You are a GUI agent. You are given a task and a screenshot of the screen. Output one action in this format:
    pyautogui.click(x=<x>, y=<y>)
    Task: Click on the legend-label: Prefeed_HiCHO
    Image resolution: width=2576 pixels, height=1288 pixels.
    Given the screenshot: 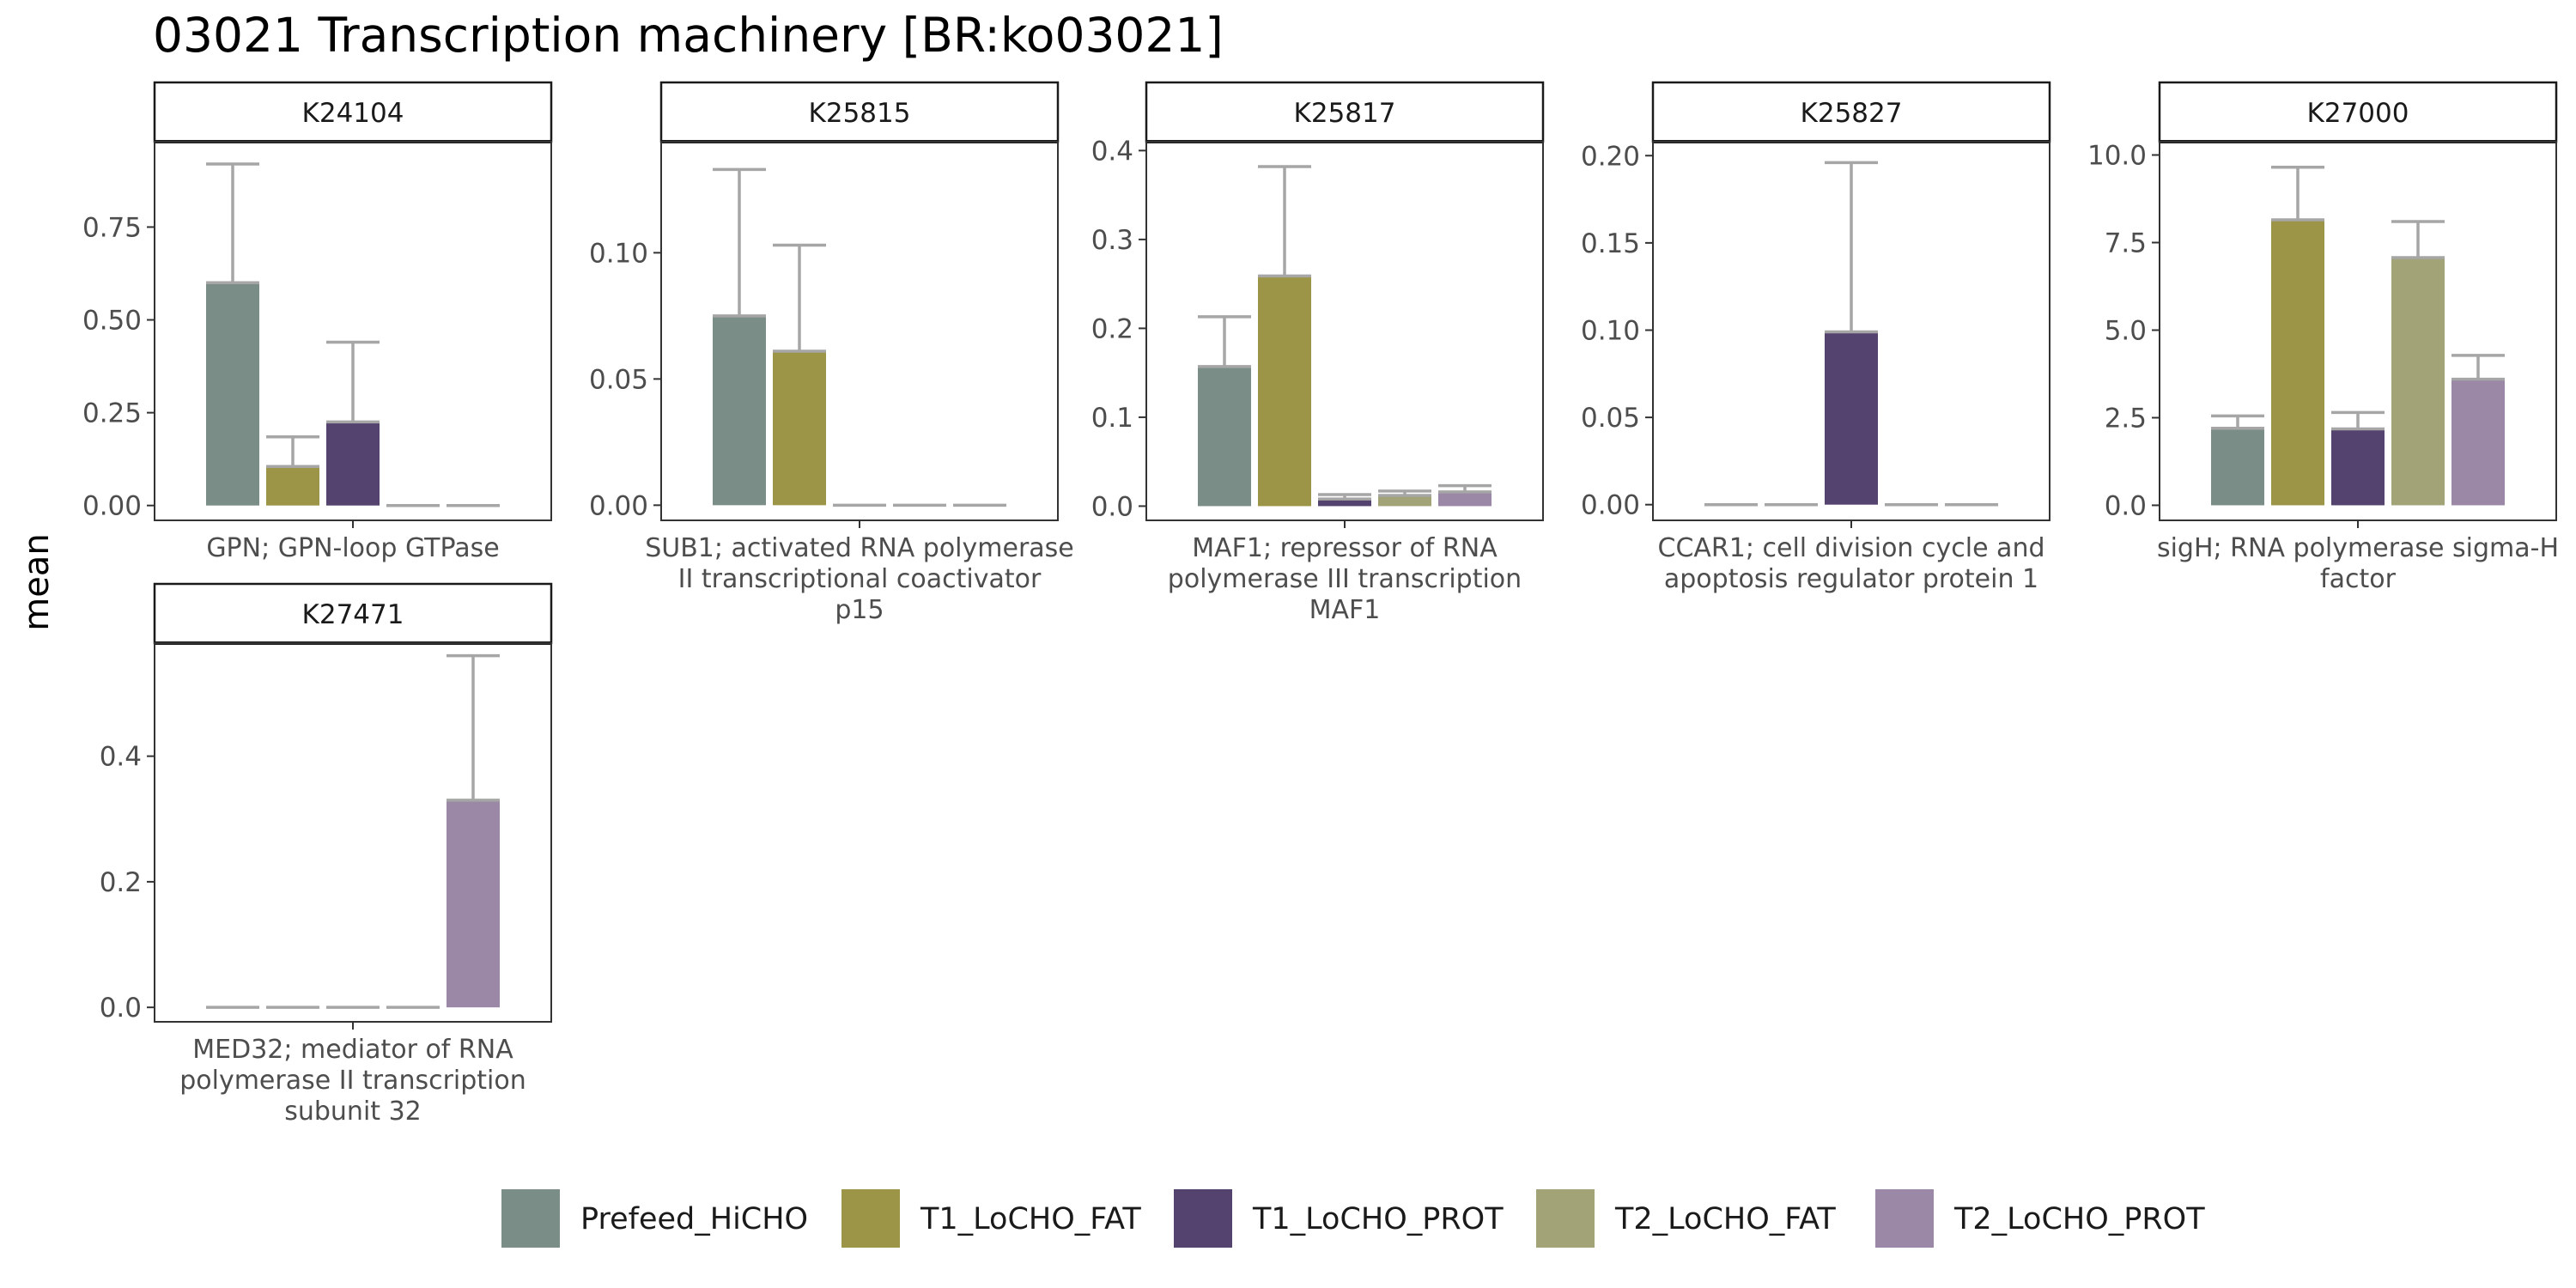 What is the action you would take?
    pyautogui.click(x=694, y=1219)
    